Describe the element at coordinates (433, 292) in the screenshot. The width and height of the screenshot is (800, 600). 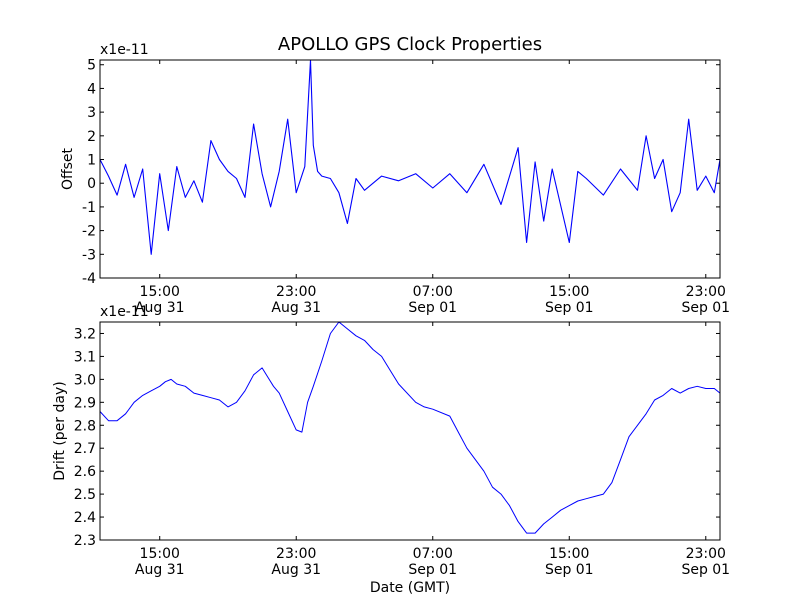
I see `offset-xtick-time-label: 07:00` at that location.